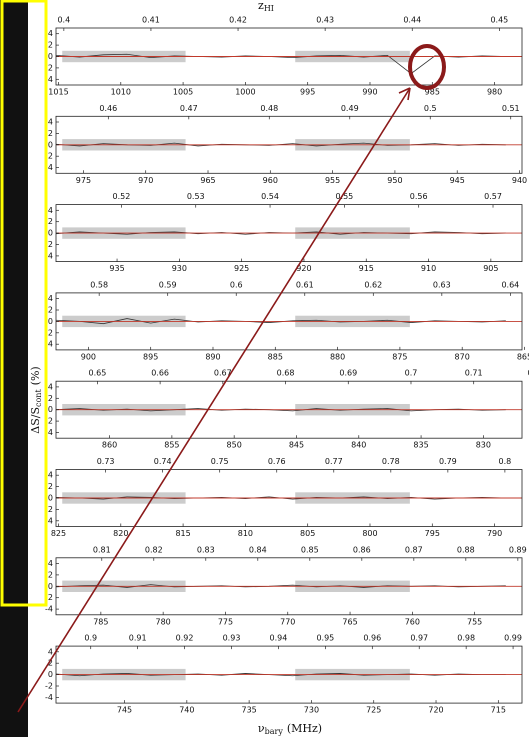 Image resolution: width=529 pixels, height=737 pixels. What do you see at coordinates (435, 710) in the screenshot?
I see `x-tick-label: 720` at bounding box center [435, 710].